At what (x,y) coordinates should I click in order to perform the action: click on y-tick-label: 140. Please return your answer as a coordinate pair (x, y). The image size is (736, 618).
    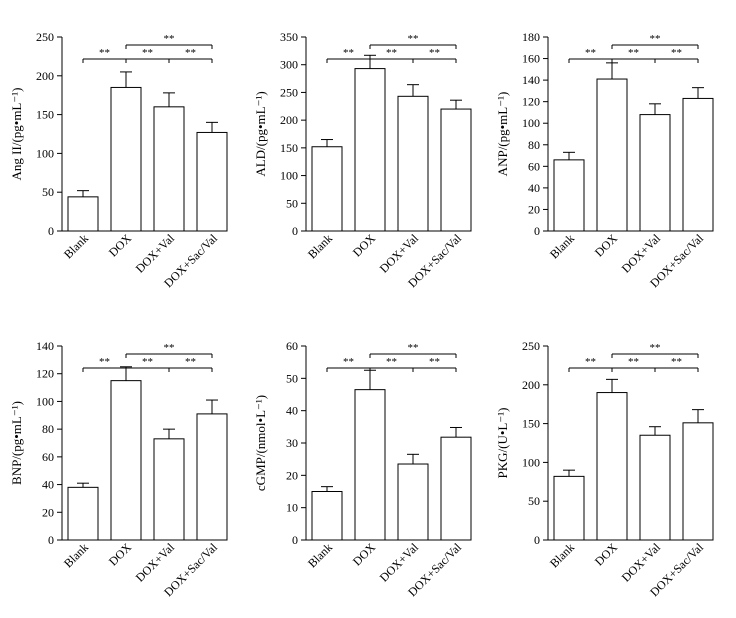
    Looking at the image, I should click on (45, 346).